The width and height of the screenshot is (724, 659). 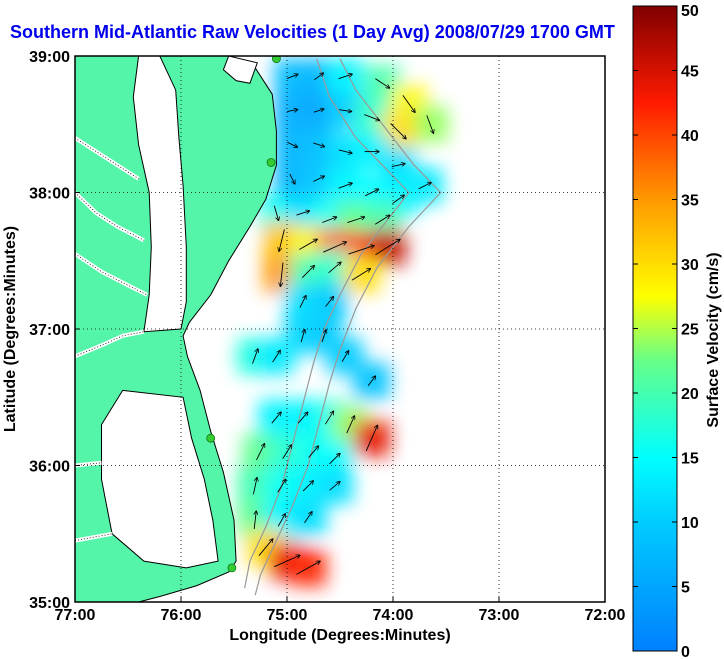 What do you see at coordinates (75, 615) in the screenshot?
I see `x-tick-label: 77:00` at bounding box center [75, 615].